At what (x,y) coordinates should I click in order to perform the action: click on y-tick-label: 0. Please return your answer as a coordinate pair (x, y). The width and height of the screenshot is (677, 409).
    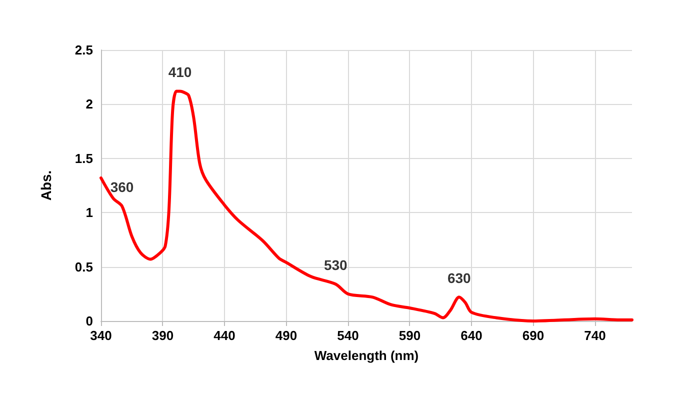
    Looking at the image, I should click on (89, 321).